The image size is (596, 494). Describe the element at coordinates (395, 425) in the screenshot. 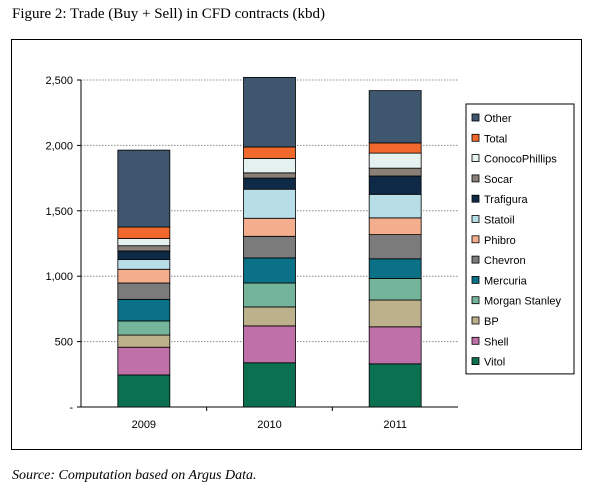

I see `x-tick-label: 2011` at that location.